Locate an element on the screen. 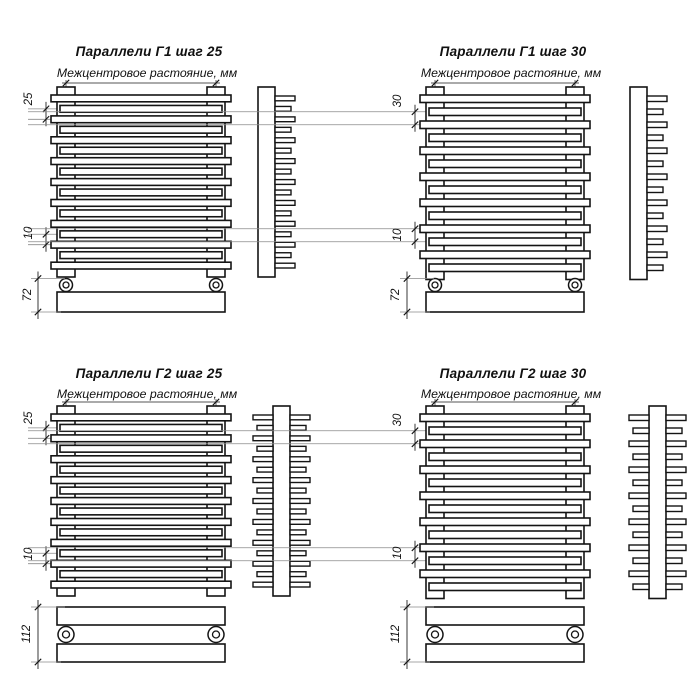  figure-title: Параллели Г2 шаг 25 is located at coordinates (149, 373).